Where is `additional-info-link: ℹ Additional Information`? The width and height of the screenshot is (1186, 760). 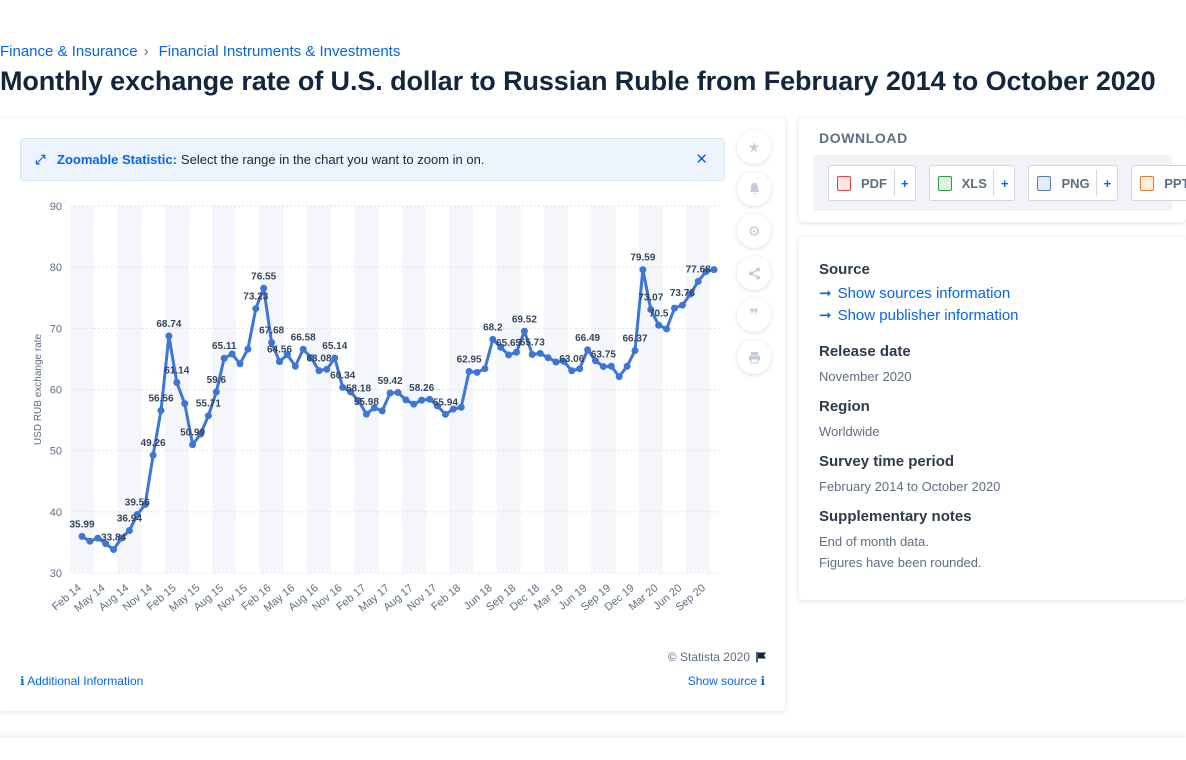
additional-info-link: ℹ Additional Information is located at coordinates (81, 681).